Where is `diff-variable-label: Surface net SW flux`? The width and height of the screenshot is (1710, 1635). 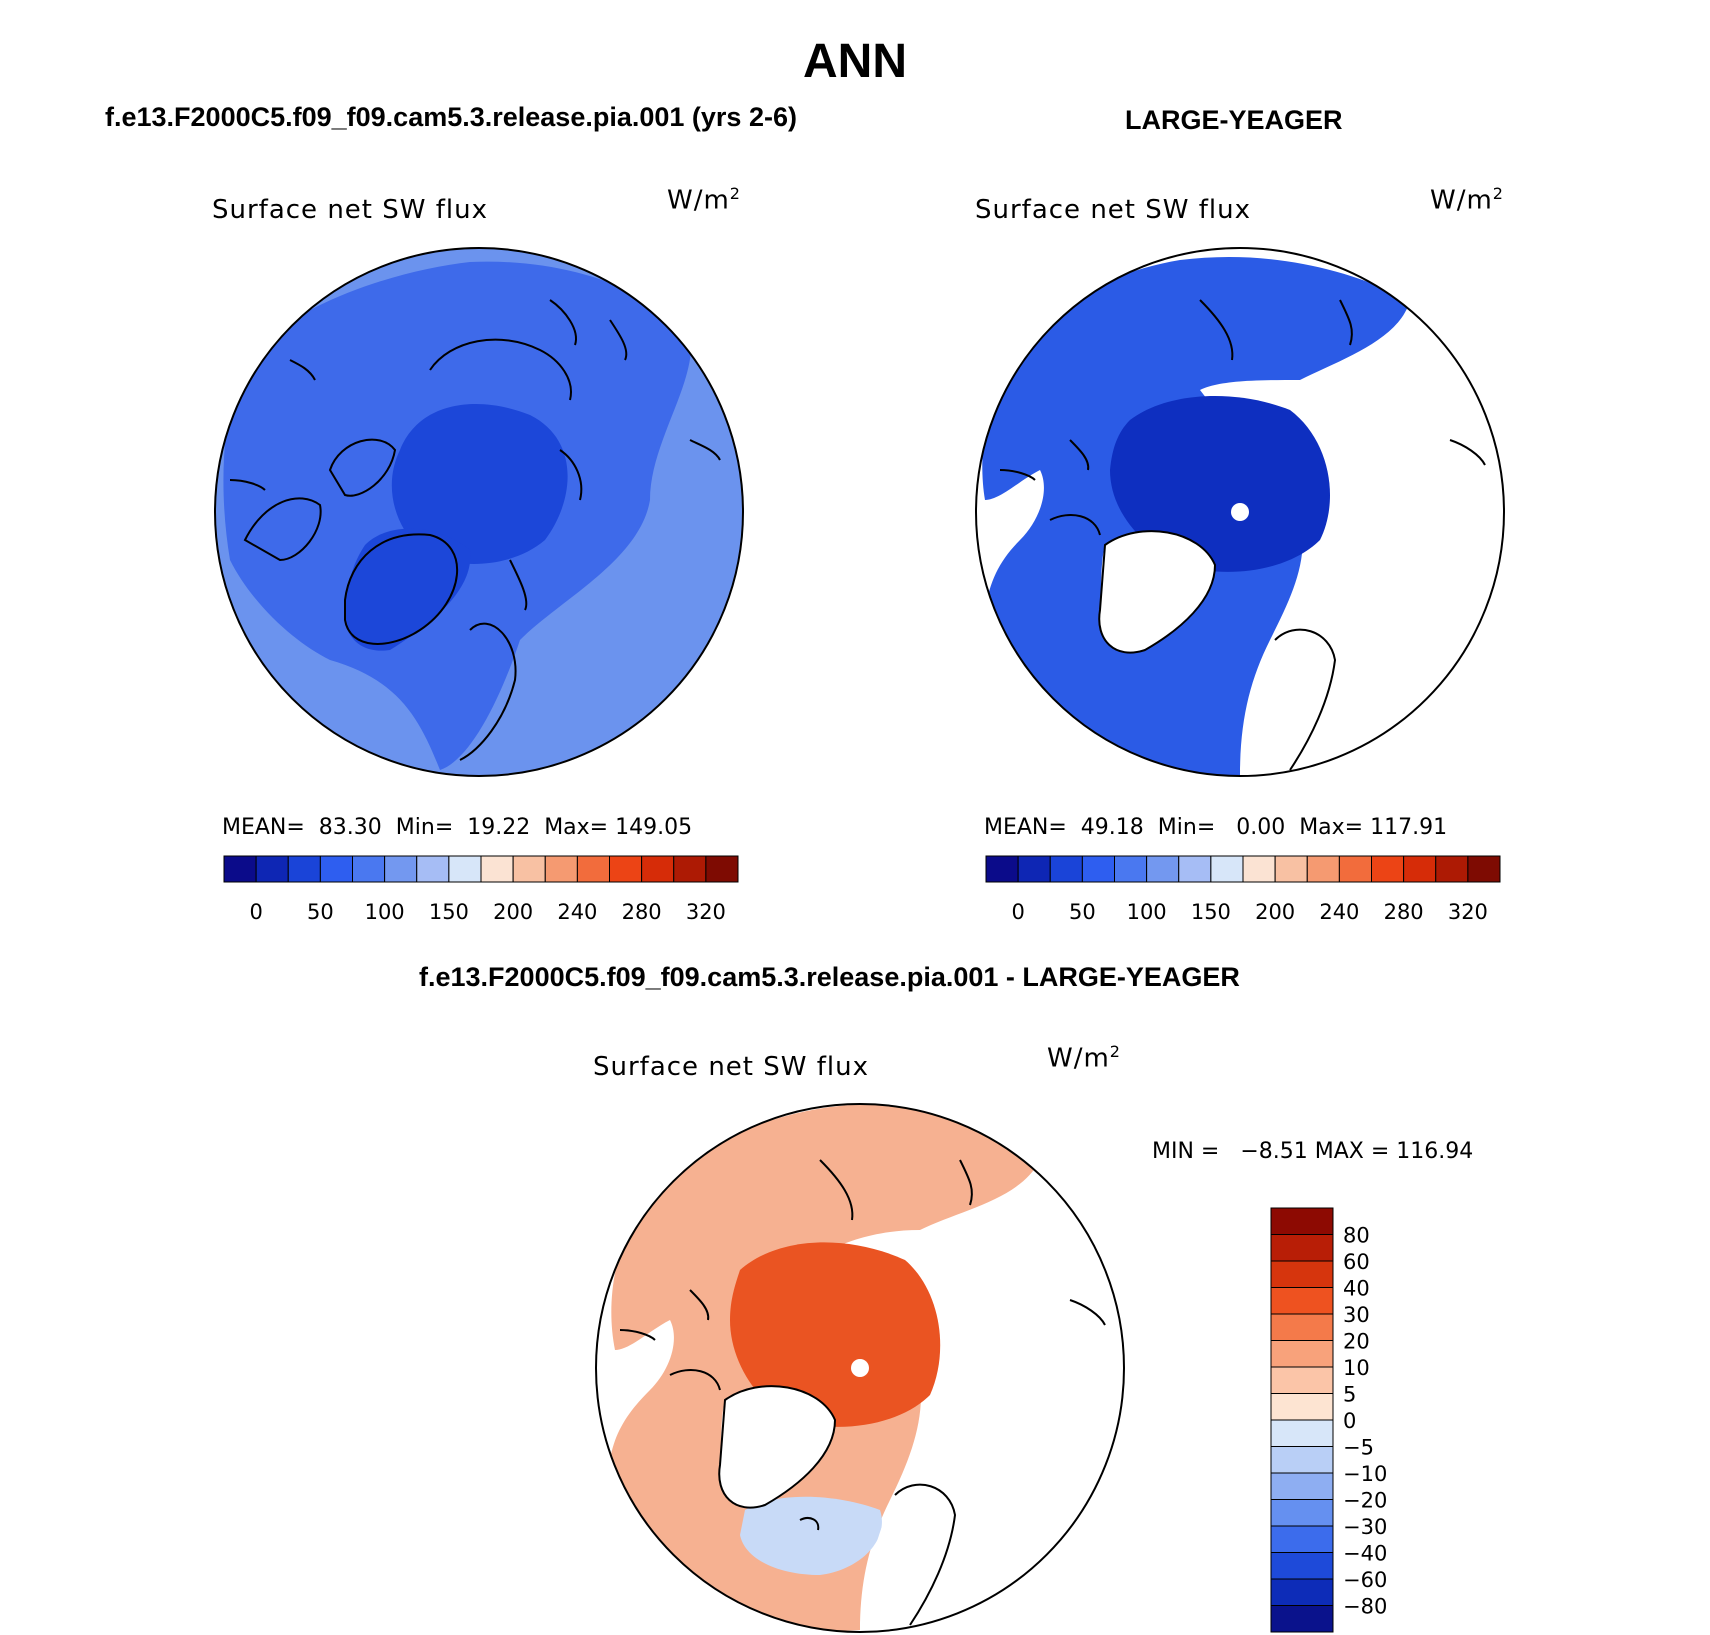
diff-variable-label: Surface net SW flux is located at coordinates (731, 1067).